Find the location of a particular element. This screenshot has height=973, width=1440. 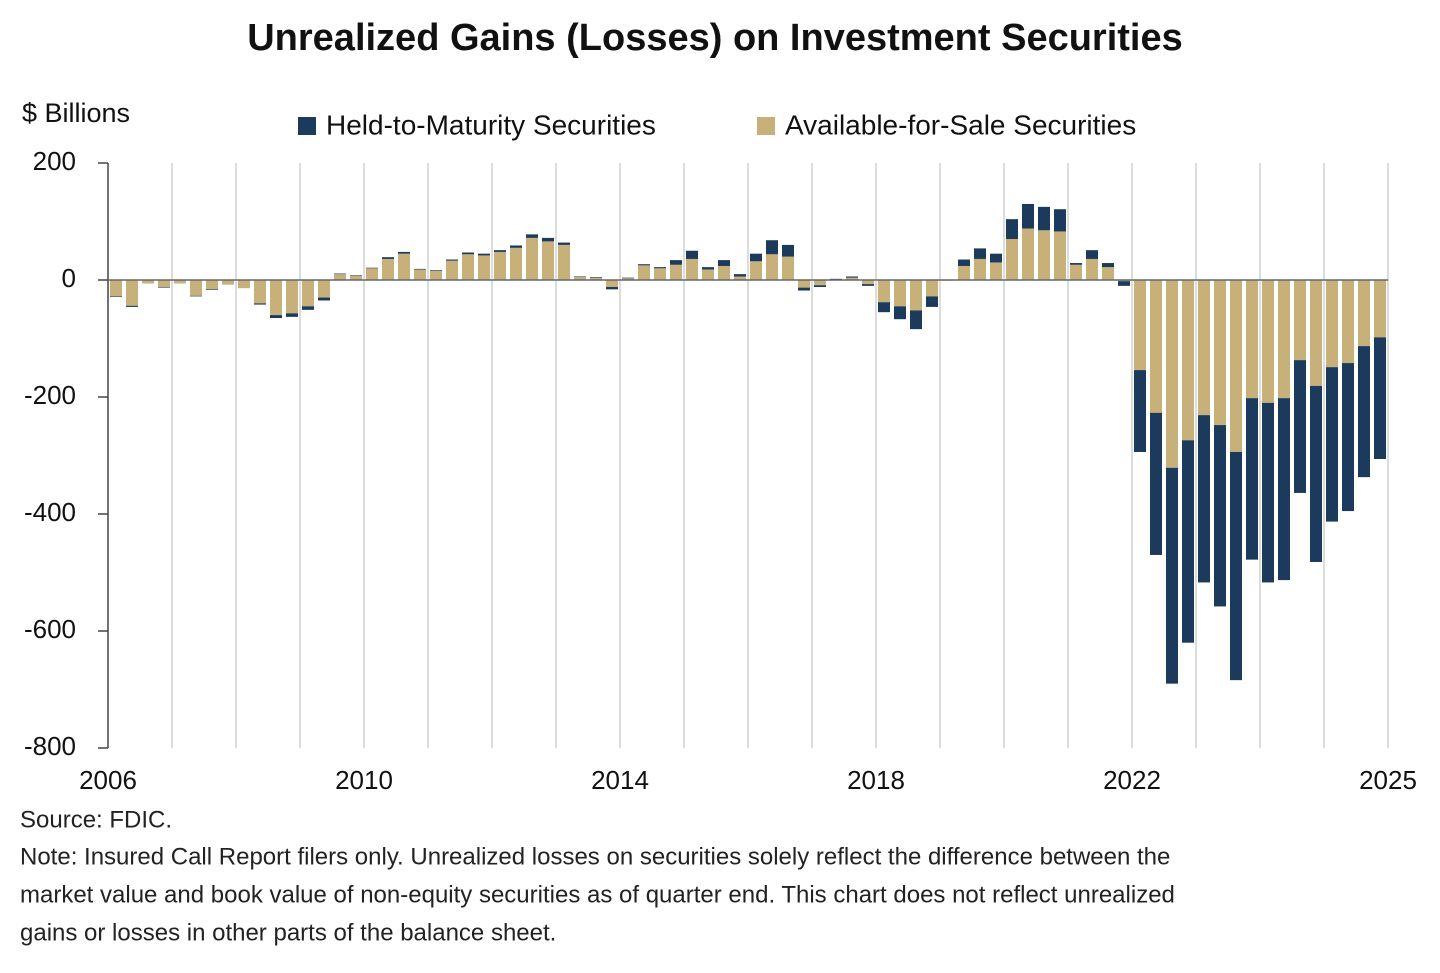

x-tick-label: 2022 is located at coordinates (1132, 780).